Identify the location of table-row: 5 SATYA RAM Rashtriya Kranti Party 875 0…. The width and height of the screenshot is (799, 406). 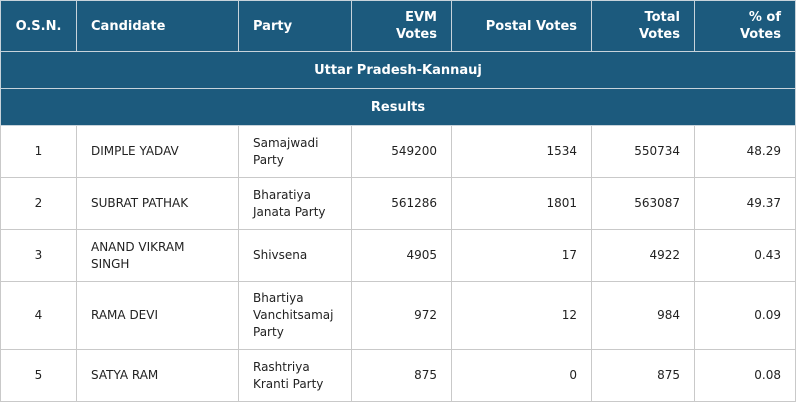
(398, 375).